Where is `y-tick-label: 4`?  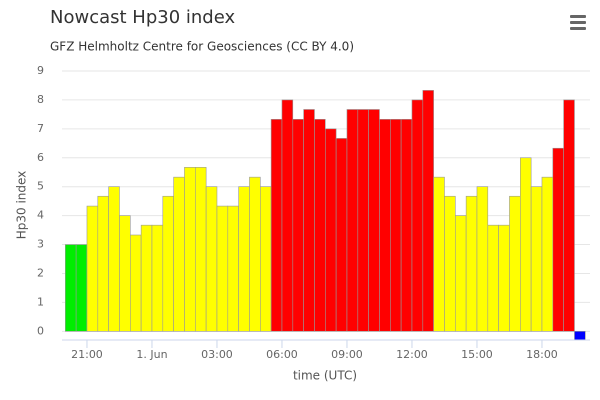 y-tick-label: 4 is located at coordinates (40, 215).